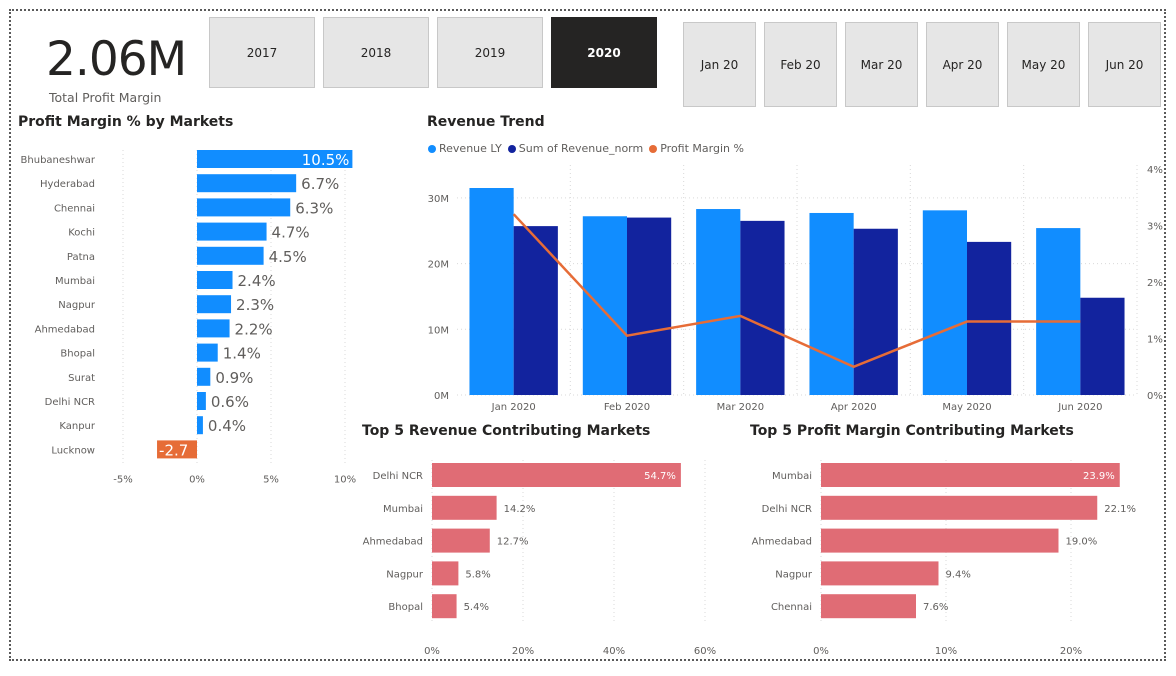  What do you see at coordinates (962, 64) in the screenshot?
I see `month-button-apr-20: Apr 20` at bounding box center [962, 64].